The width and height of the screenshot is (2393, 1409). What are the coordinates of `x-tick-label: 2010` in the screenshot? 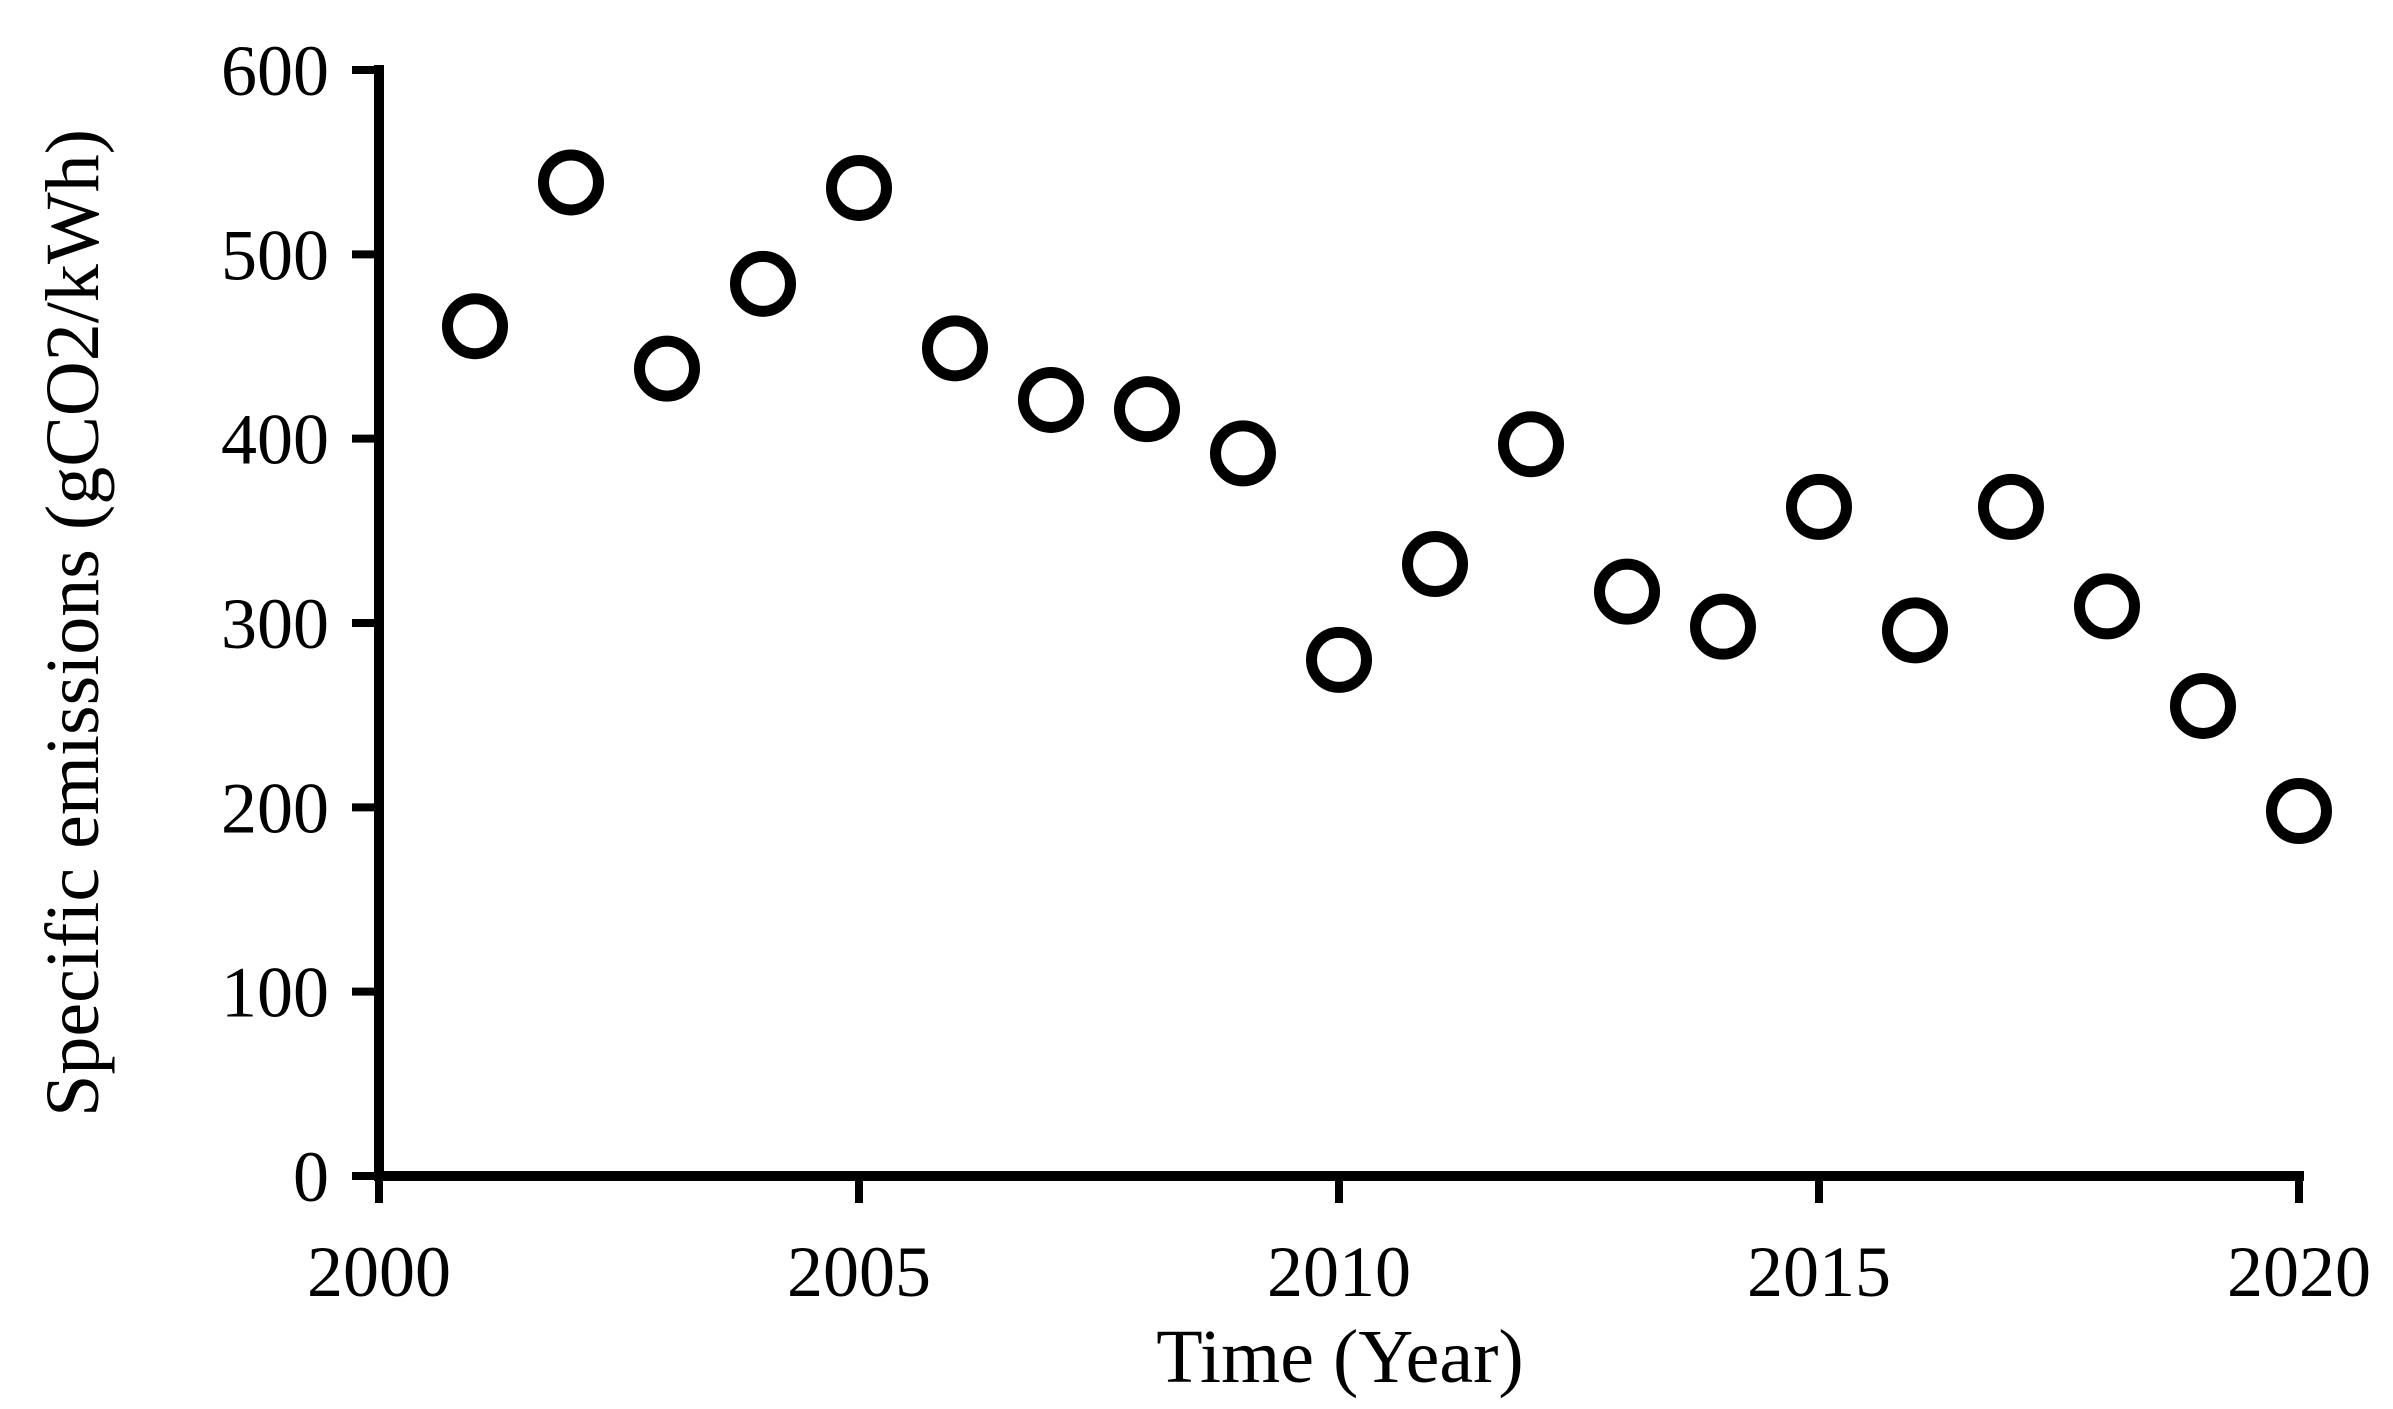 It's located at (1339, 1272).